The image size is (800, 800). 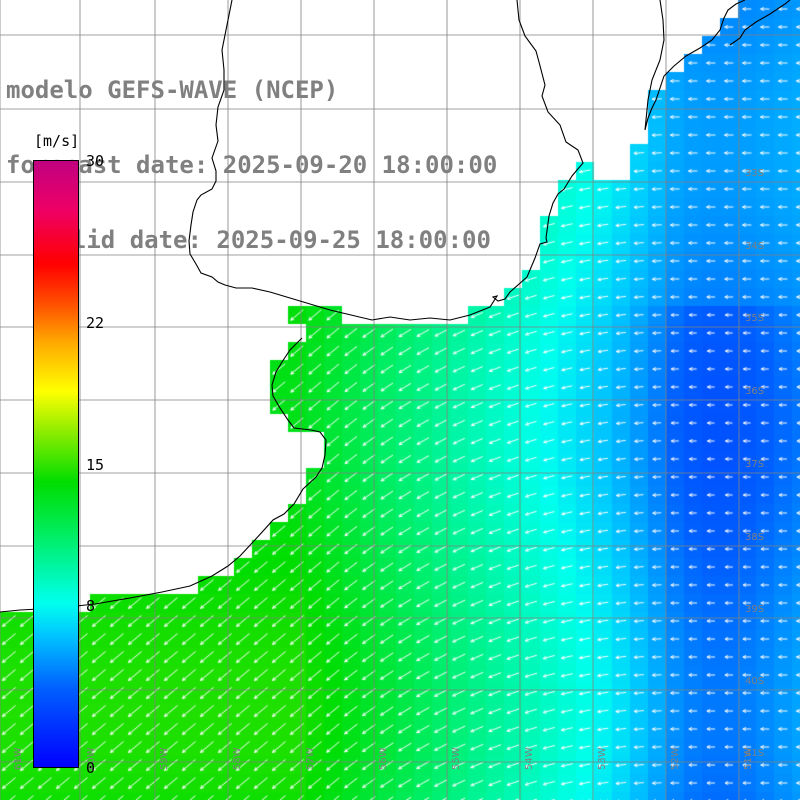 What do you see at coordinates (237, 758) in the screenshot?
I see `longitude-label: 58W` at bounding box center [237, 758].